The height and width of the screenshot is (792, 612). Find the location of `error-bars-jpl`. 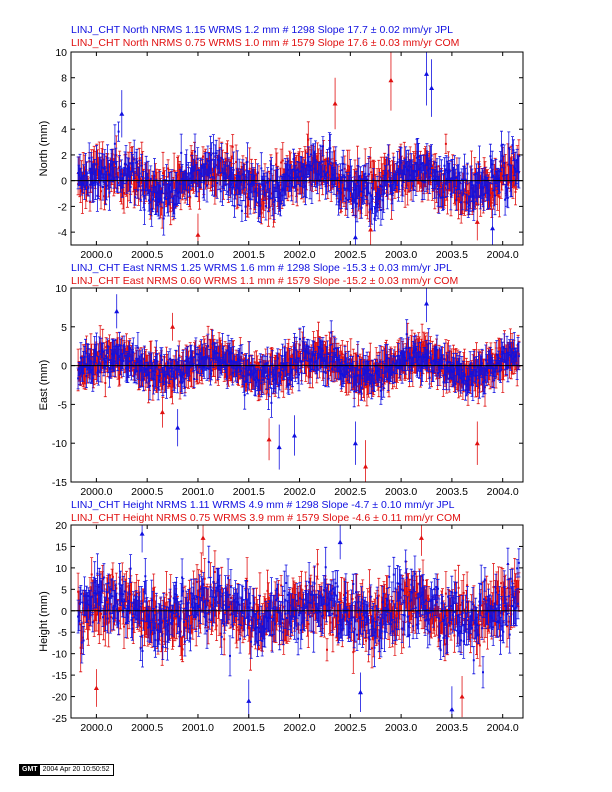

error-bars-jpl is located at coordinates (298, 178).